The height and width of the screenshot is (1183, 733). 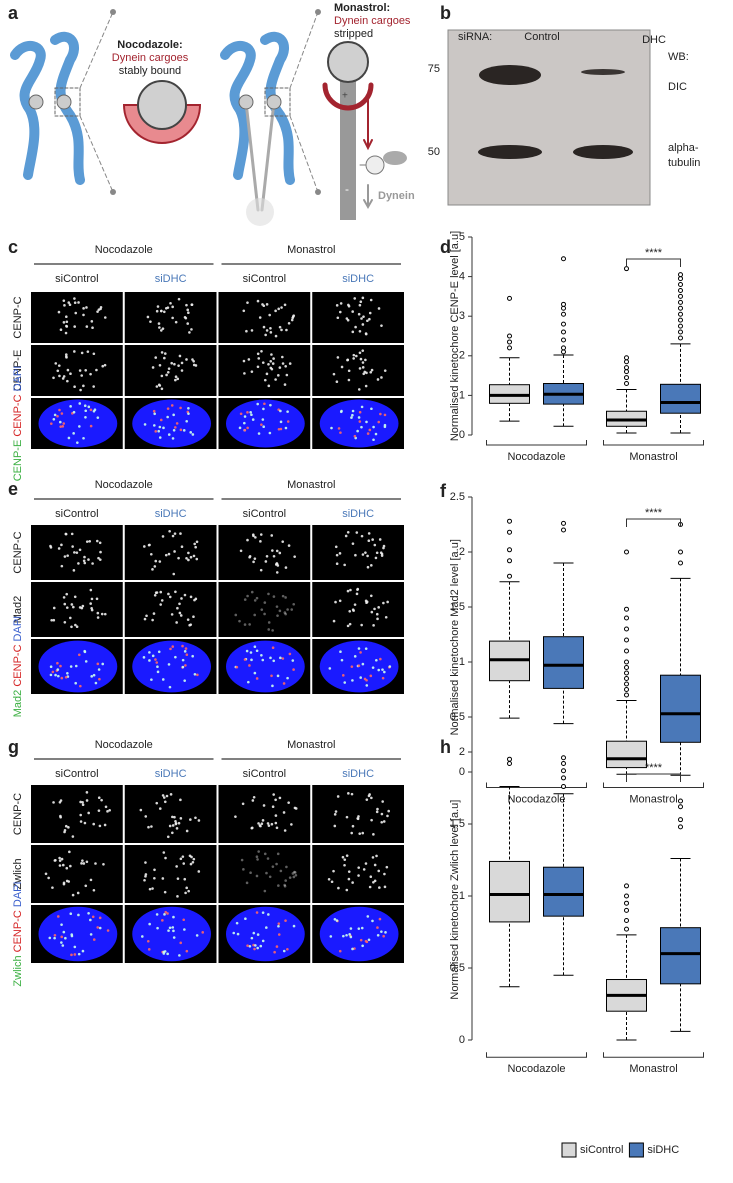 I want to click on y-tick-label: 0, so click(x=462, y=1040).